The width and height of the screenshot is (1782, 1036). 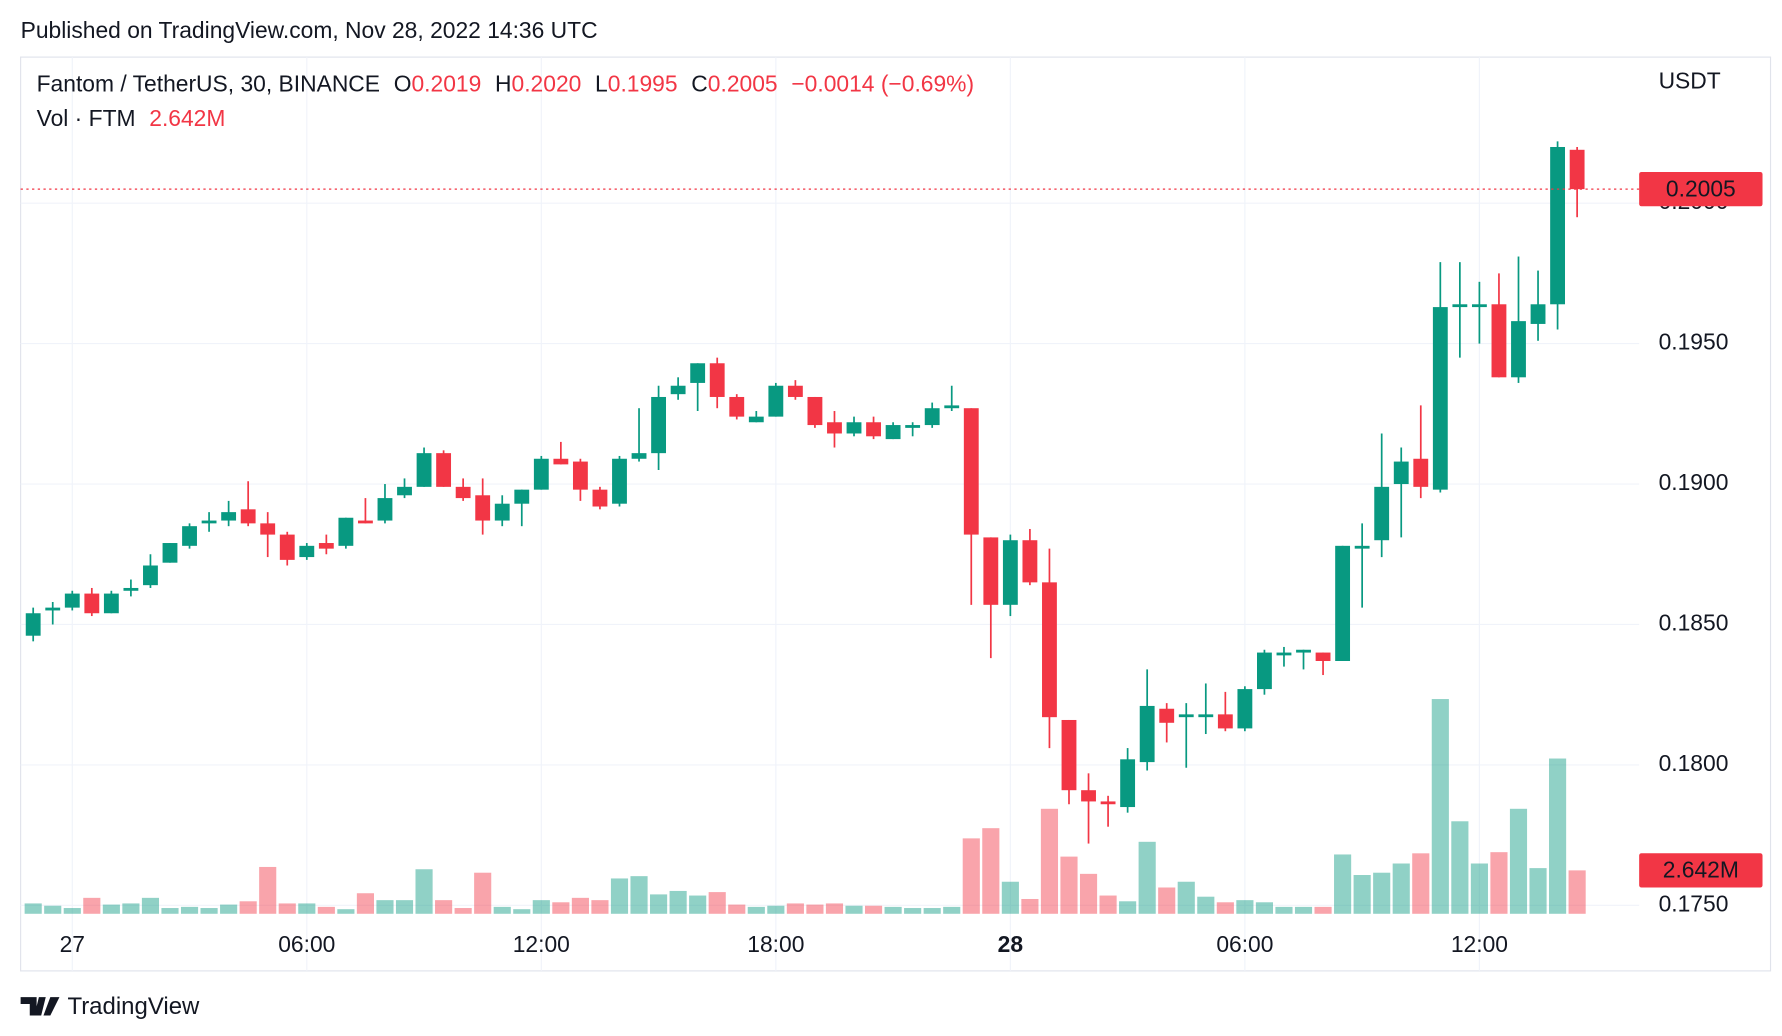 I want to click on legend-value: 0.1995, so click(x=643, y=84).